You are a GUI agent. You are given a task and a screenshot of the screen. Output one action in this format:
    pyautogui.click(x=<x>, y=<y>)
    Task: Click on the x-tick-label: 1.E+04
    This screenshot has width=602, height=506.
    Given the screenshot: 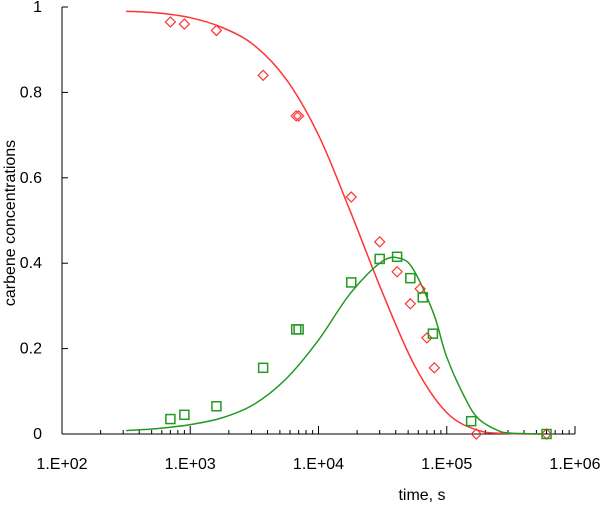 What is the action you would take?
    pyautogui.click(x=318, y=464)
    